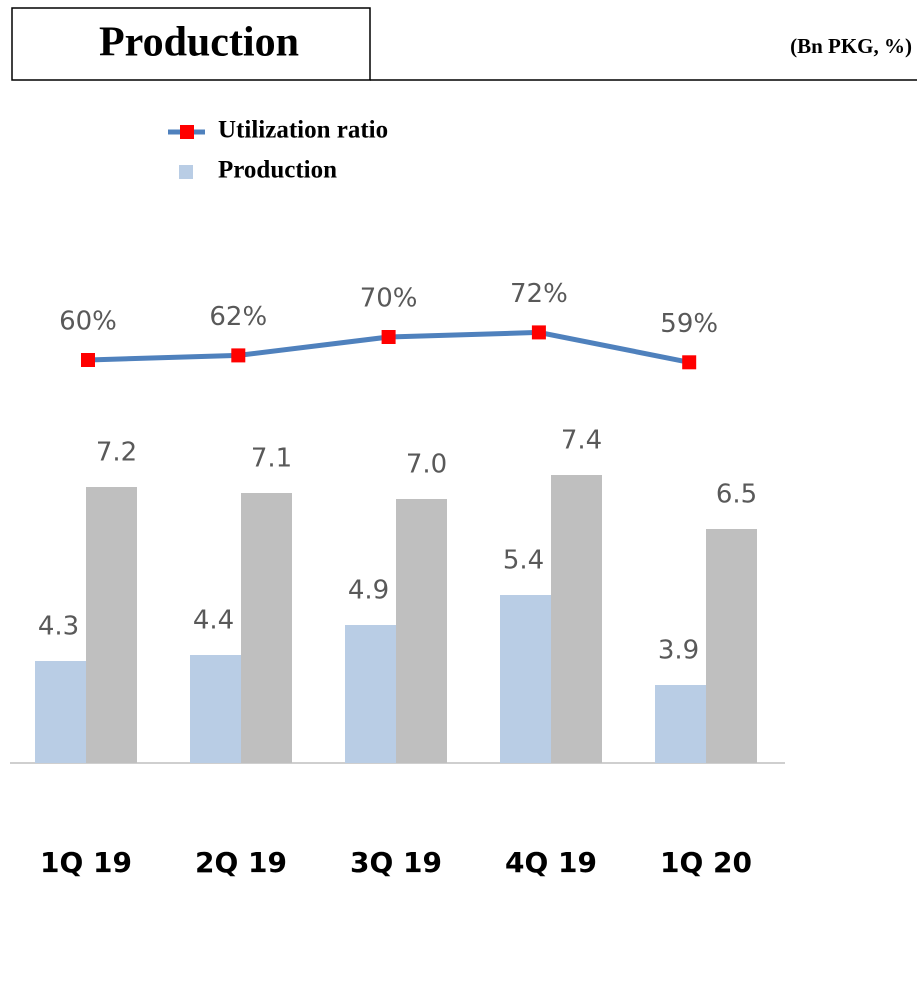 The height and width of the screenshot is (996, 917). Describe the element at coordinates (523, 561) in the screenshot. I see `bar-value-label: 5.4` at that location.